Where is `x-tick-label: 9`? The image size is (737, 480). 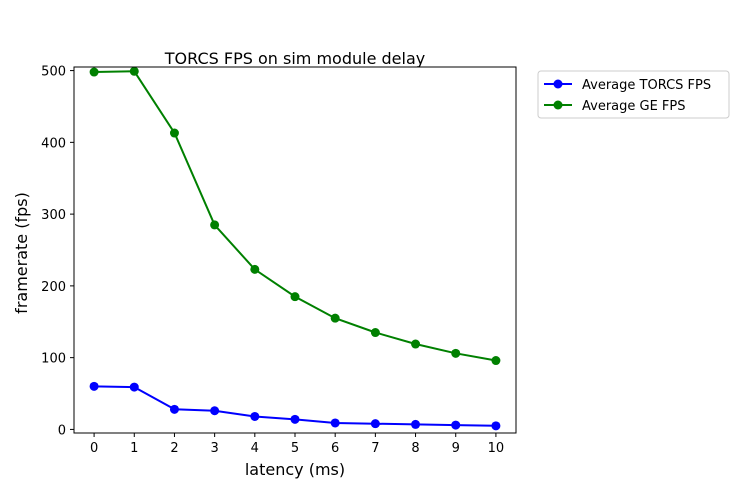
x-tick-label: 9 is located at coordinates (456, 448).